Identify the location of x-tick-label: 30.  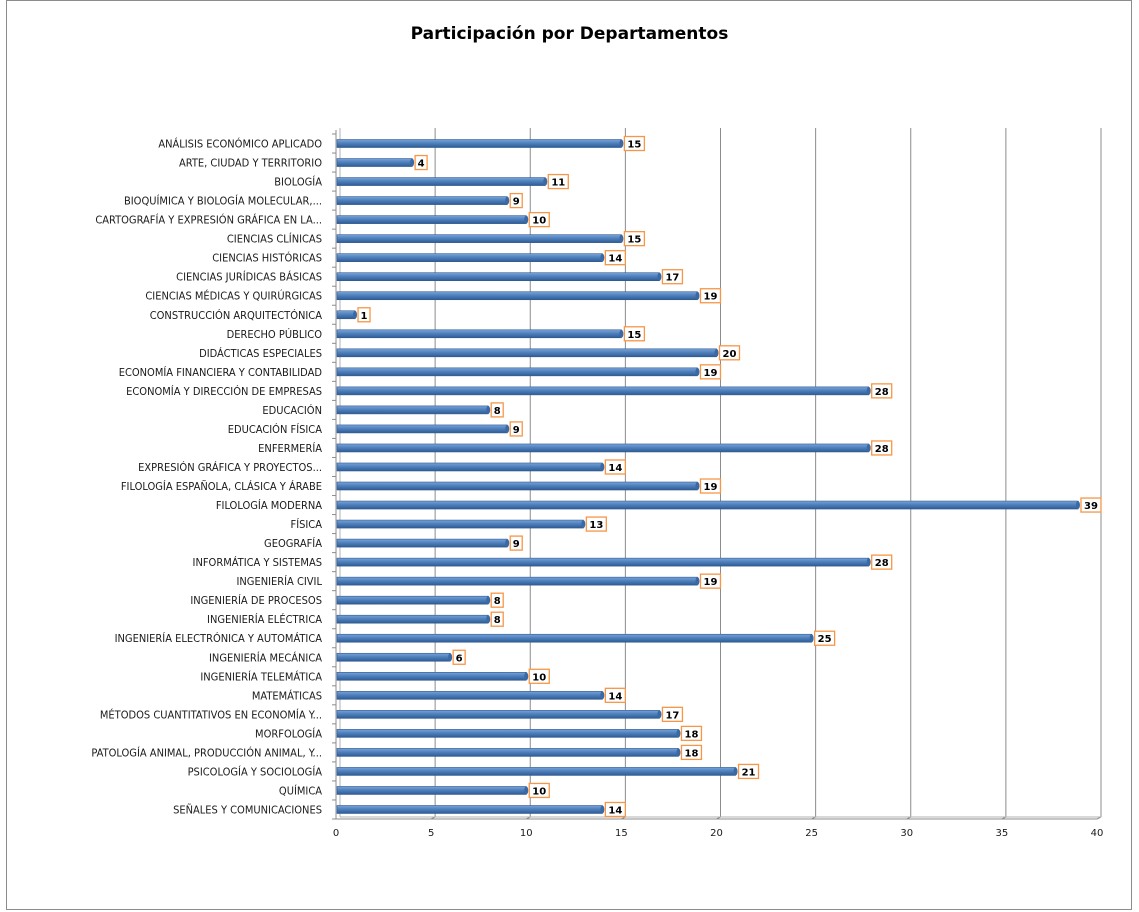
(906, 833).